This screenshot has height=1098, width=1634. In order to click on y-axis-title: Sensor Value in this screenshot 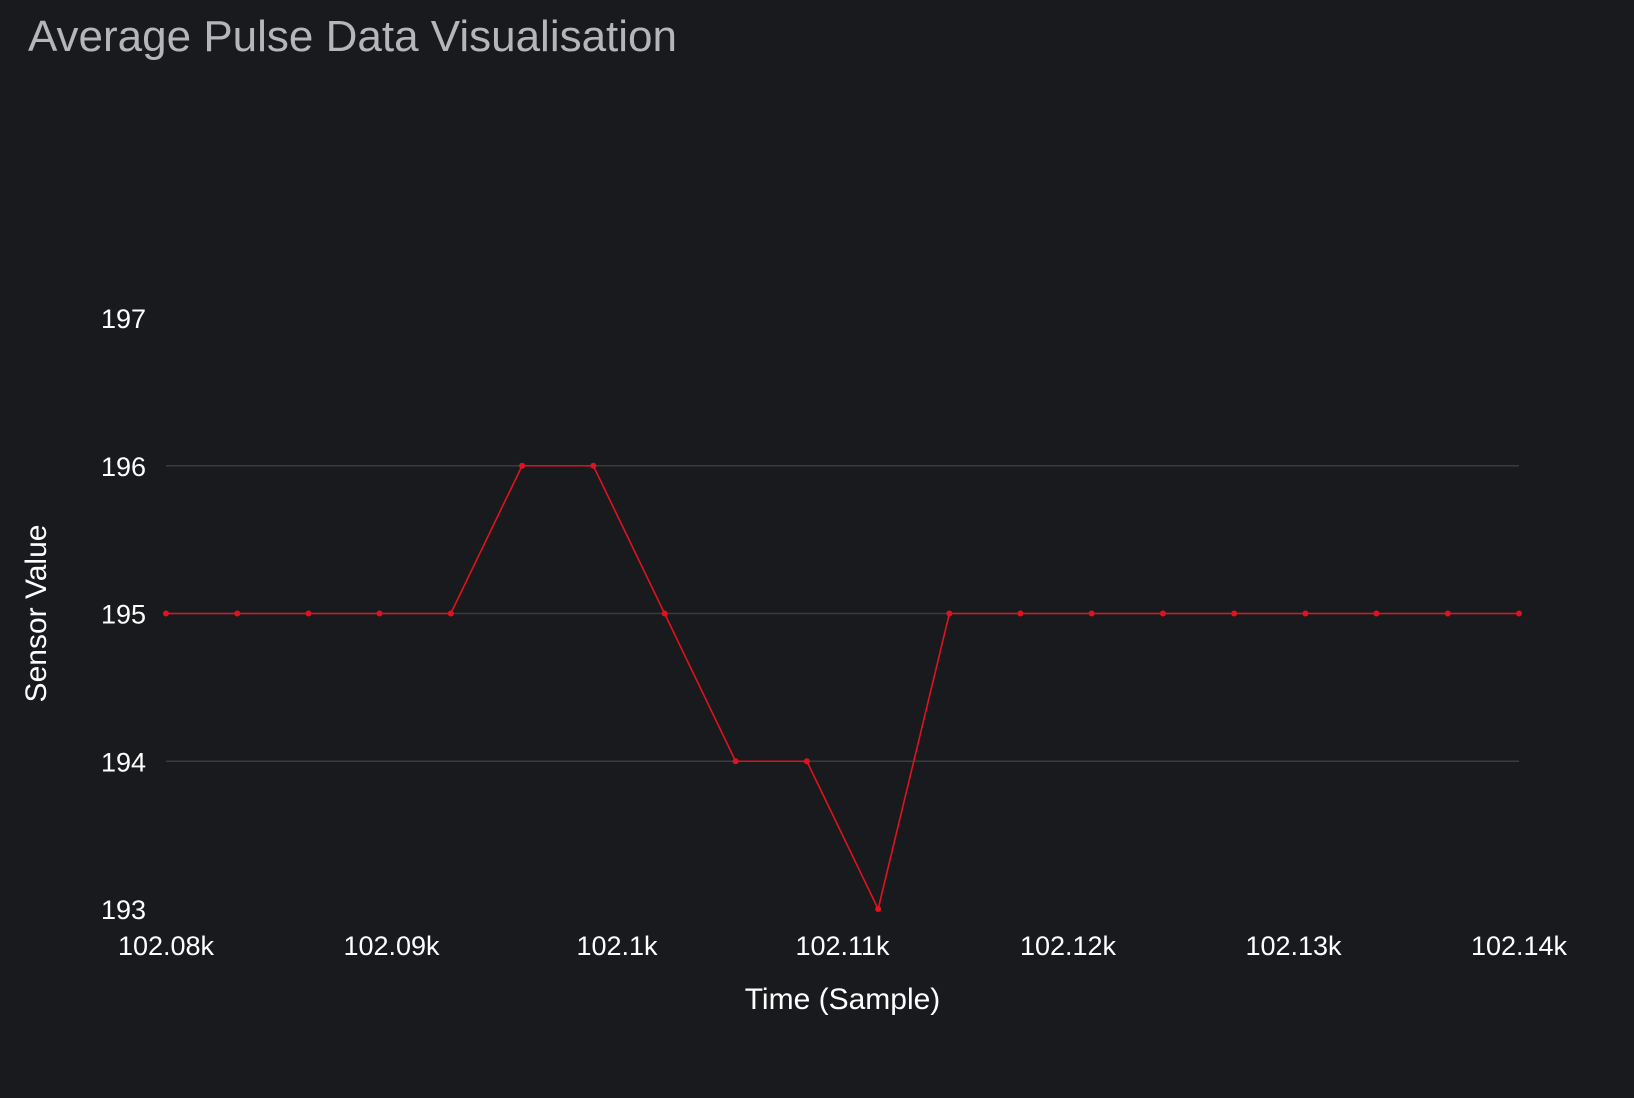, I will do `click(36, 614)`.